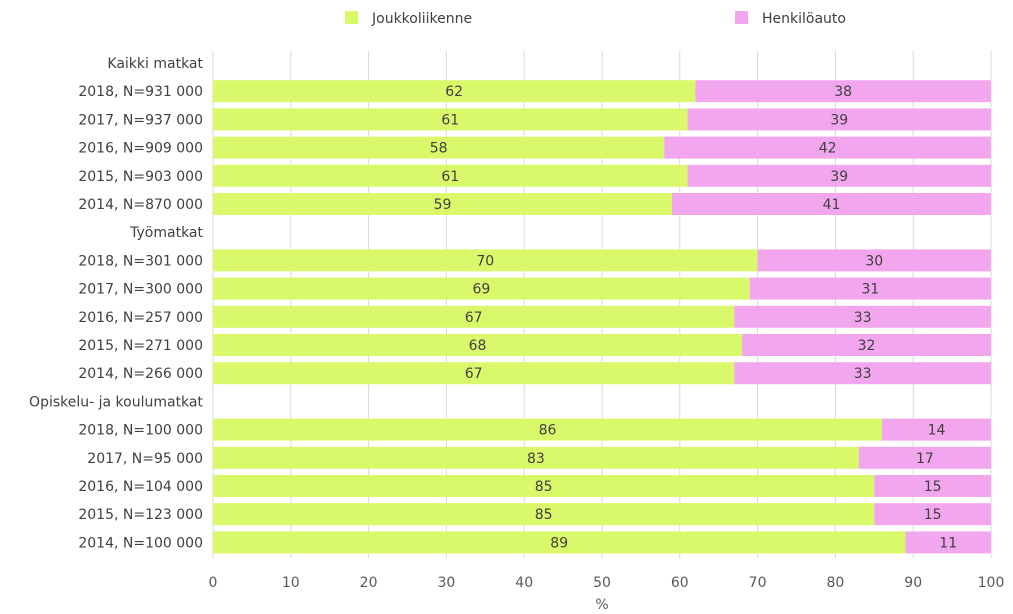 Image resolution: width=1013 pixels, height=614 pixels. I want to click on row-label: 2015, N=123 000, so click(140, 515).